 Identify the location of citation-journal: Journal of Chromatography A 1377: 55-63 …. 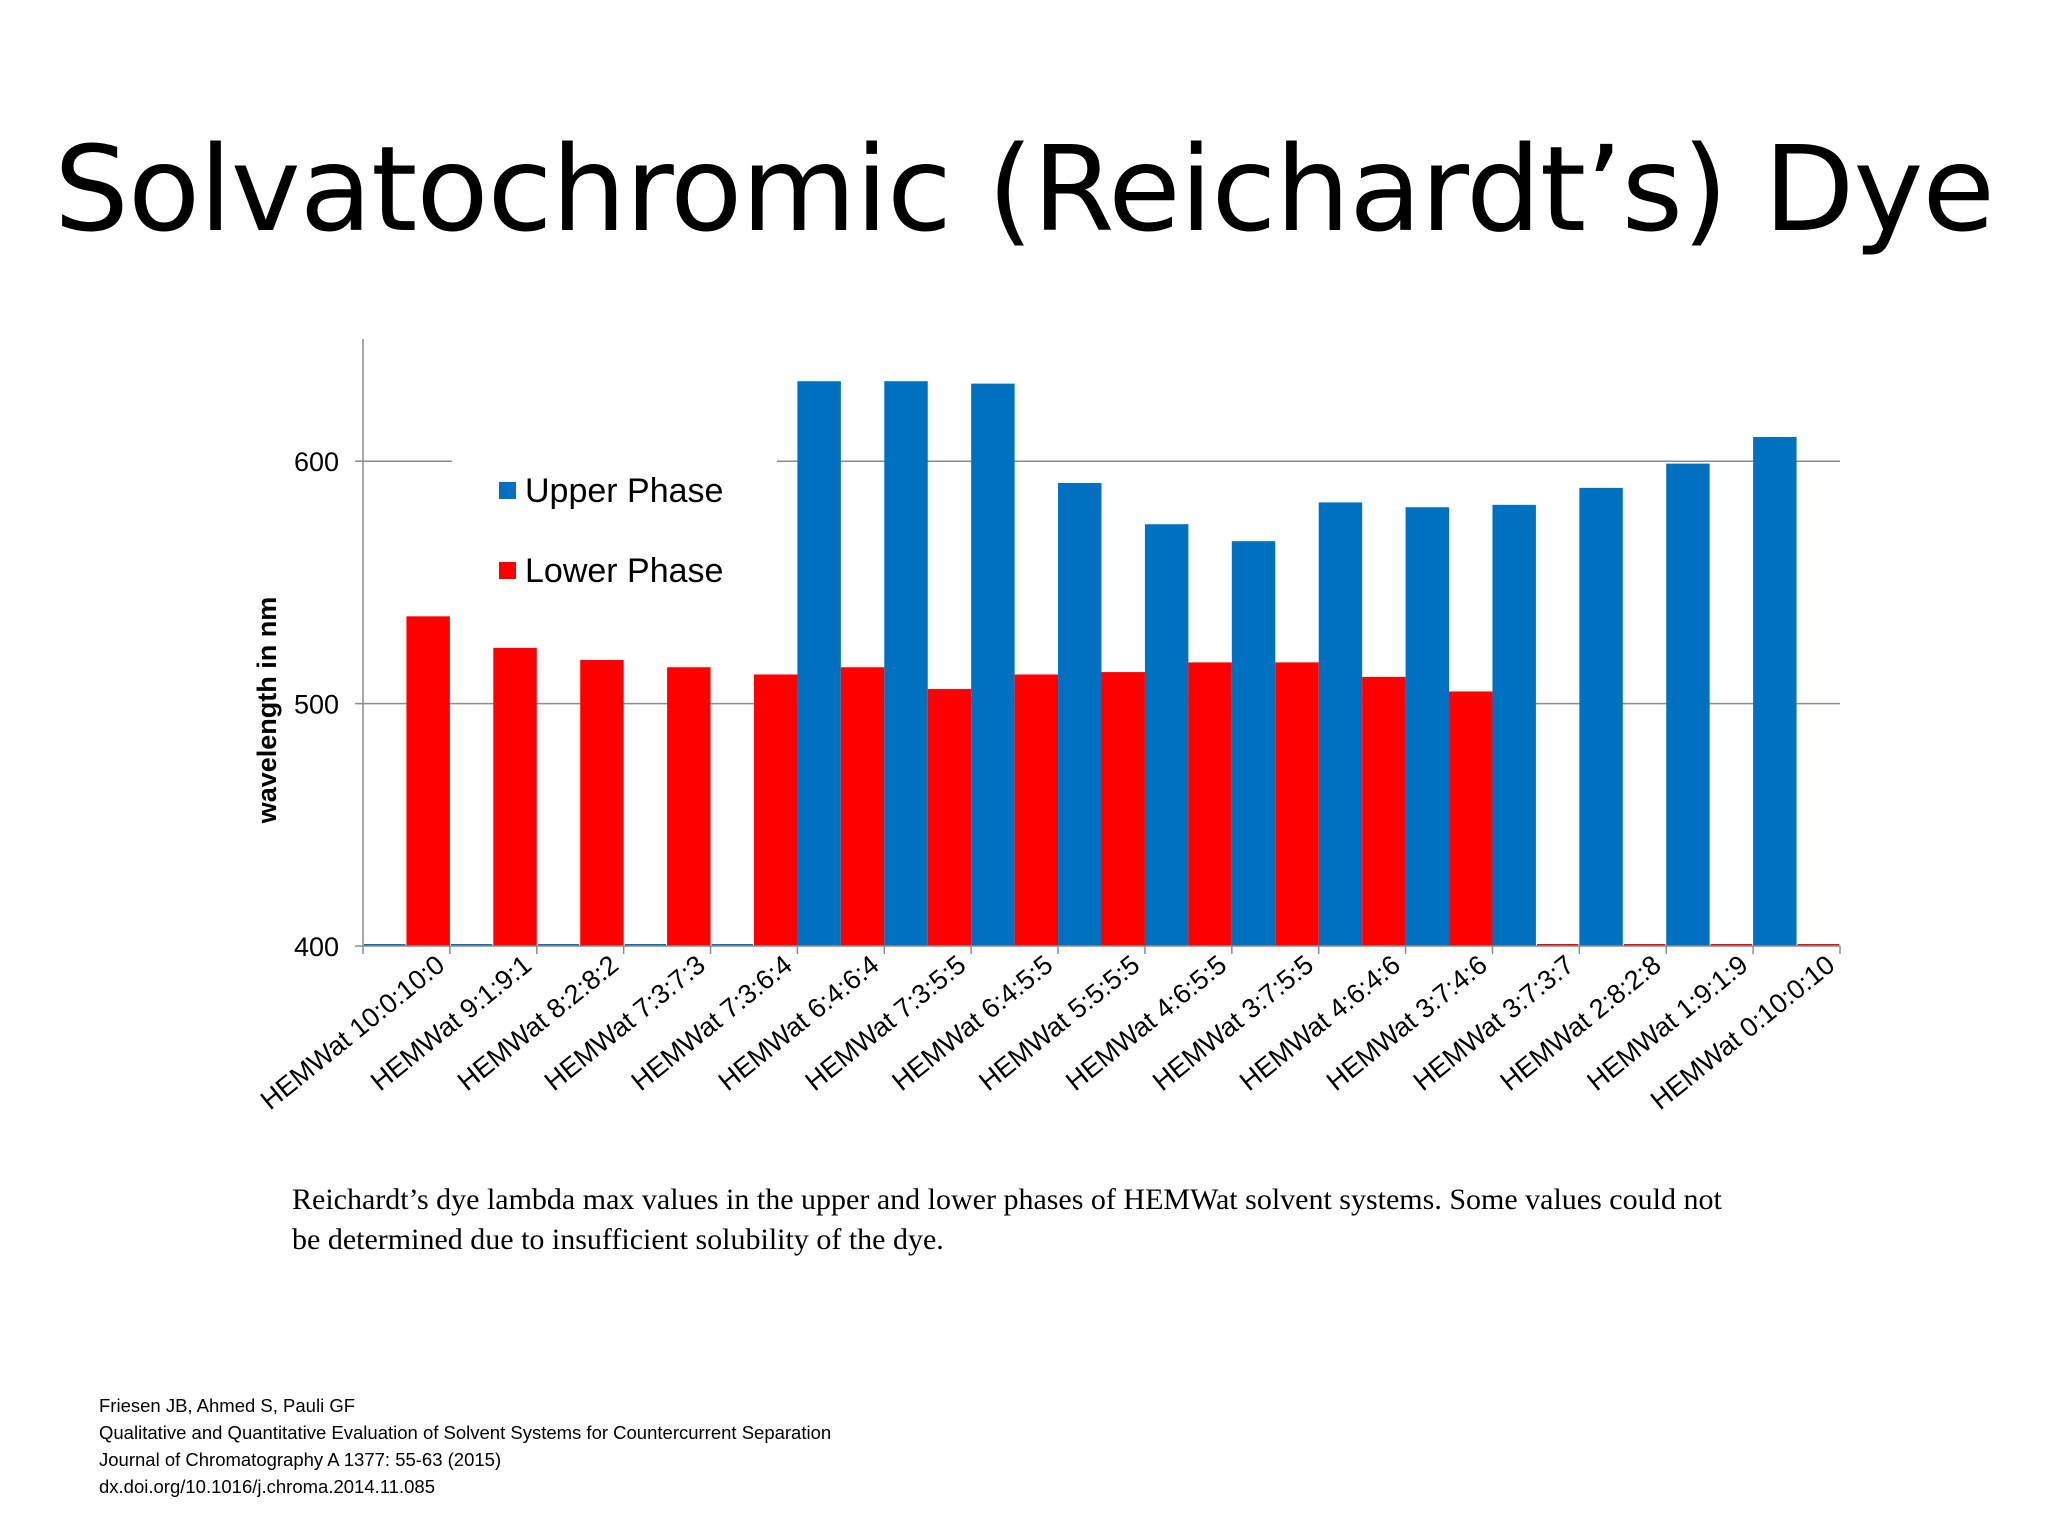
(300, 1459).